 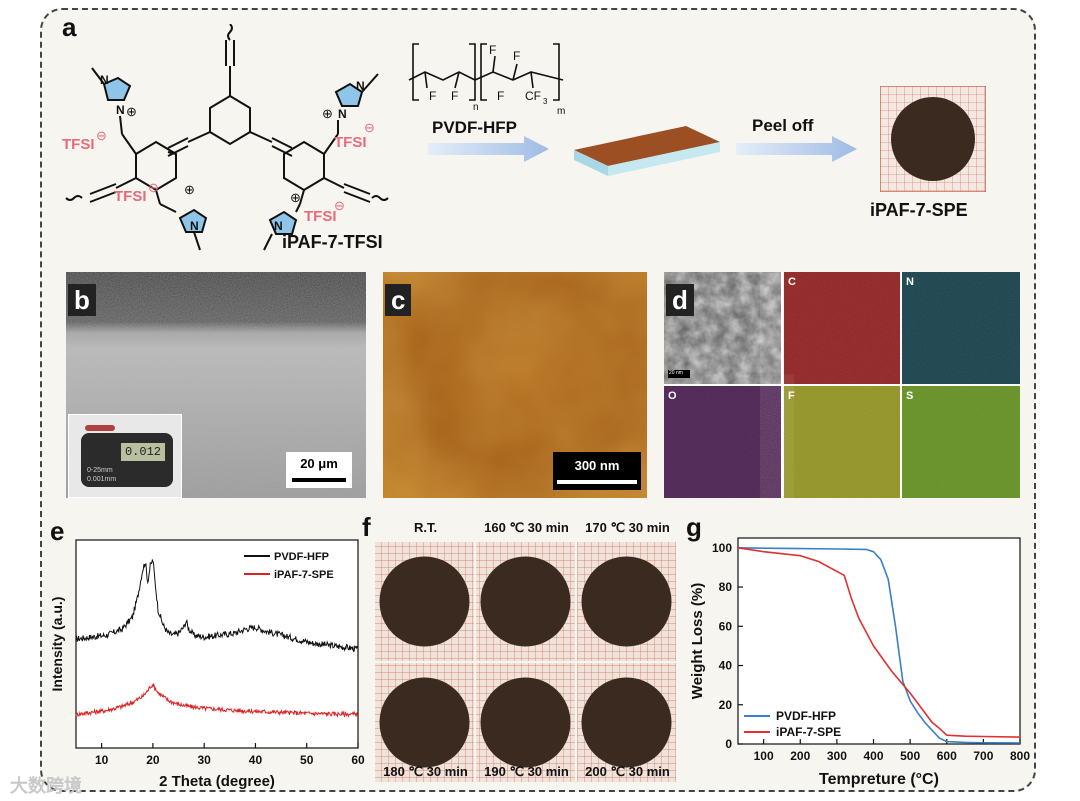 What do you see at coordinates (680, 300) in the screenshot?
I see `panel-d-label: d` at bounding box center [680, 300].